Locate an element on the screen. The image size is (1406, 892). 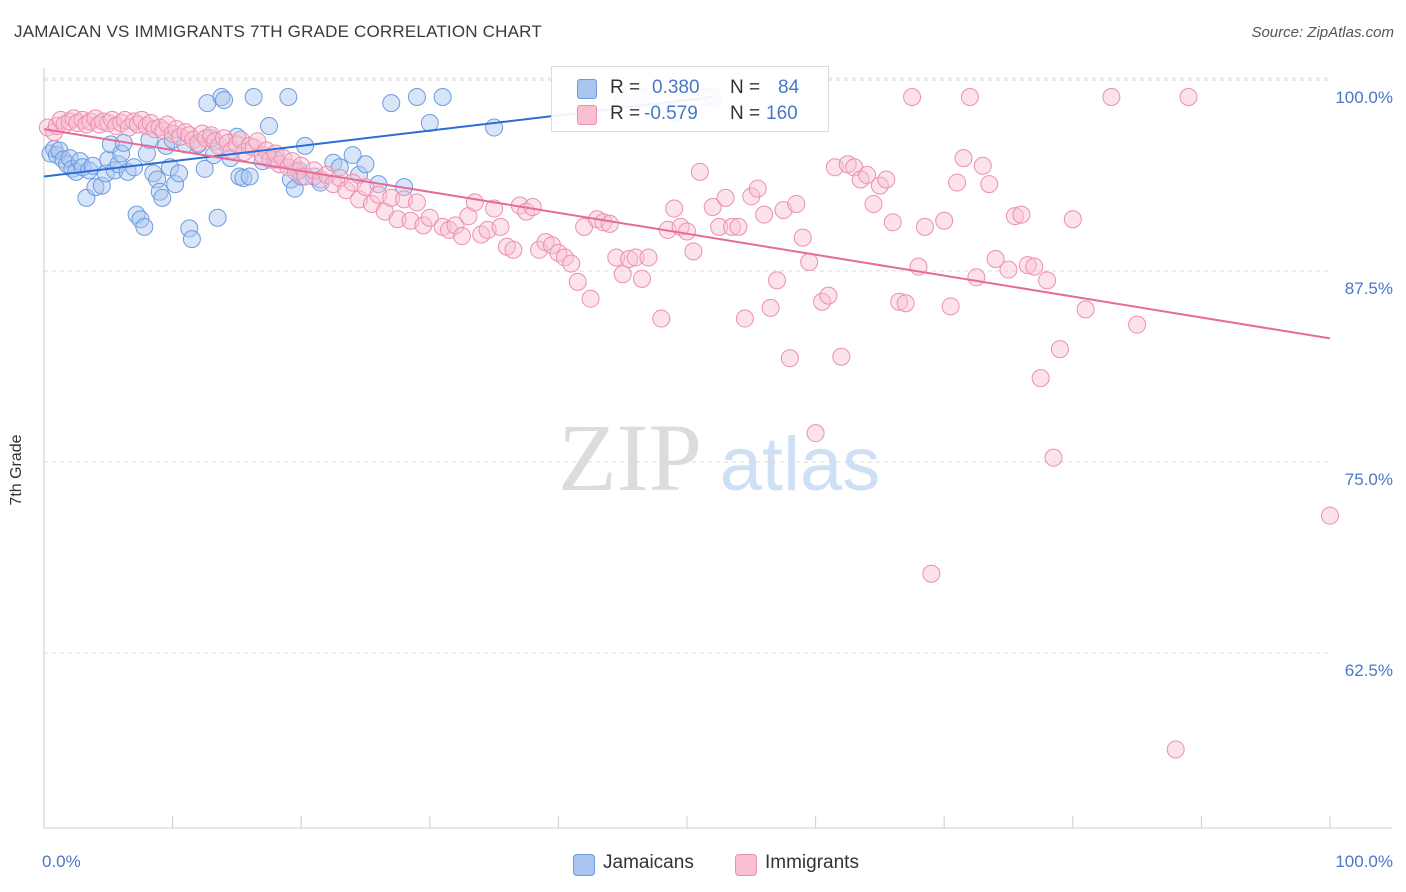
x-tick-label-min: 0.0% is located at coordinates (61, 861).